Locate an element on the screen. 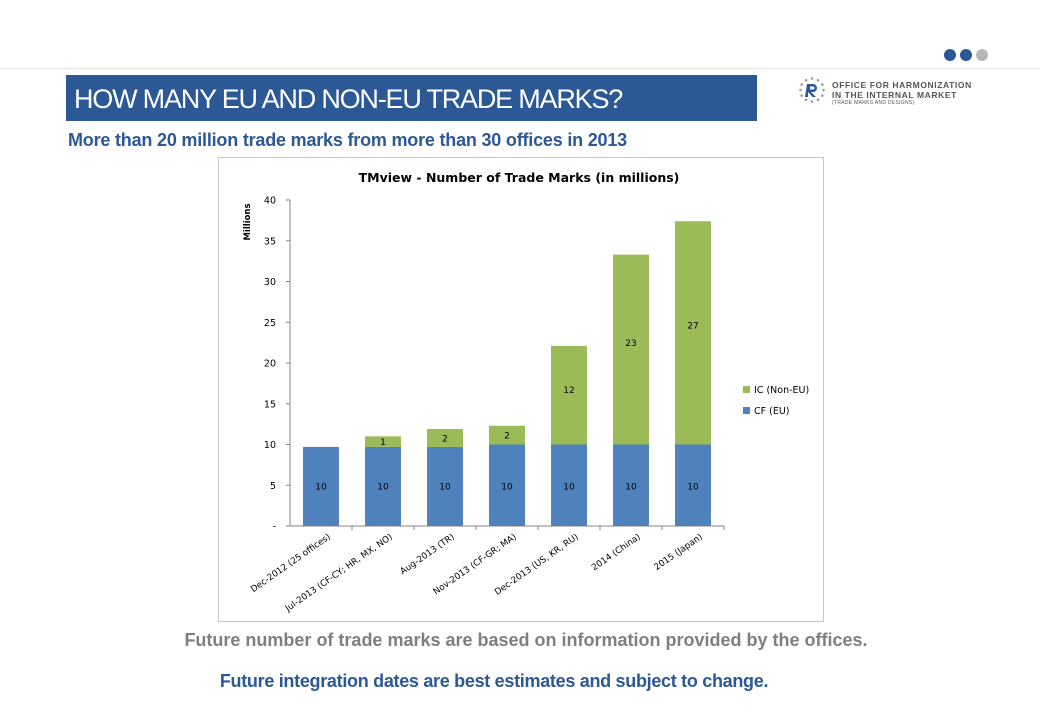  ohim-r-logo-icon is located at coordinates (812, 90).